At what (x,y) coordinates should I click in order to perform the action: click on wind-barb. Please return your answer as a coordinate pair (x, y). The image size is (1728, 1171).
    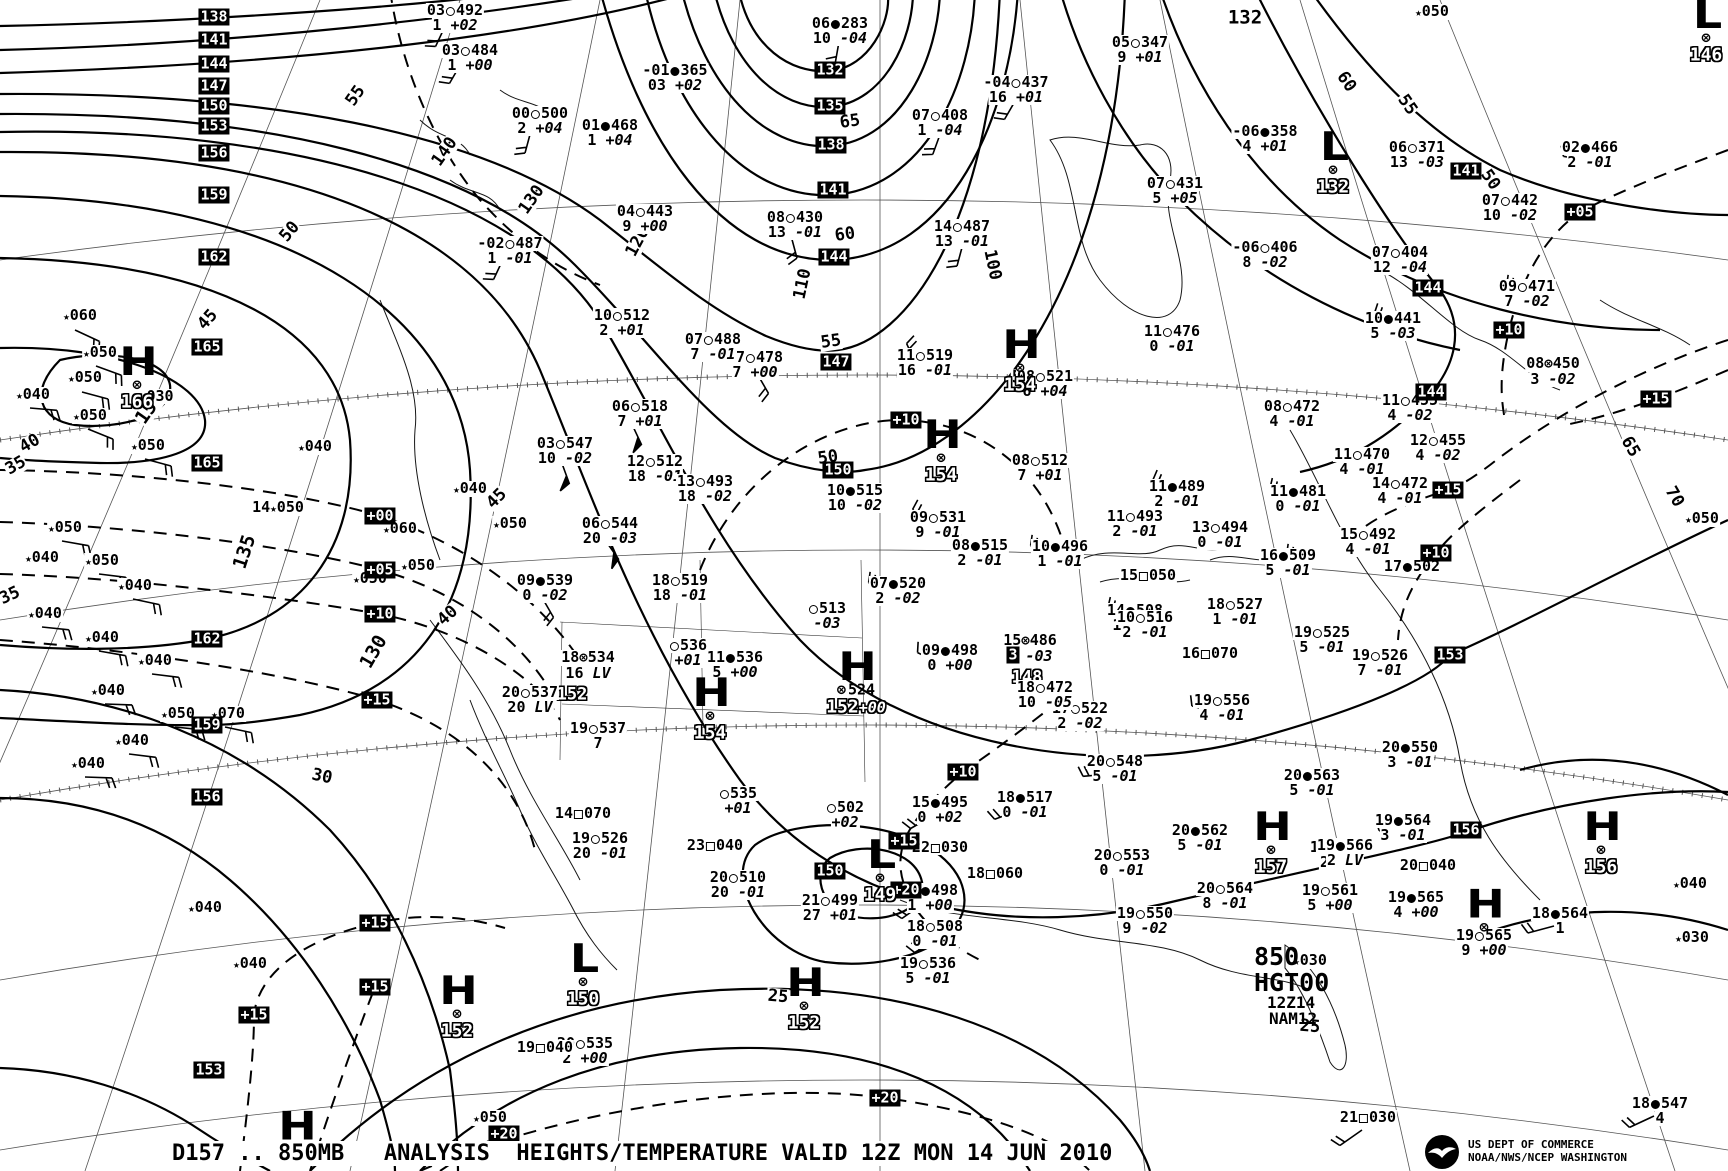
    Looking at the image, I should click on (45, 414).